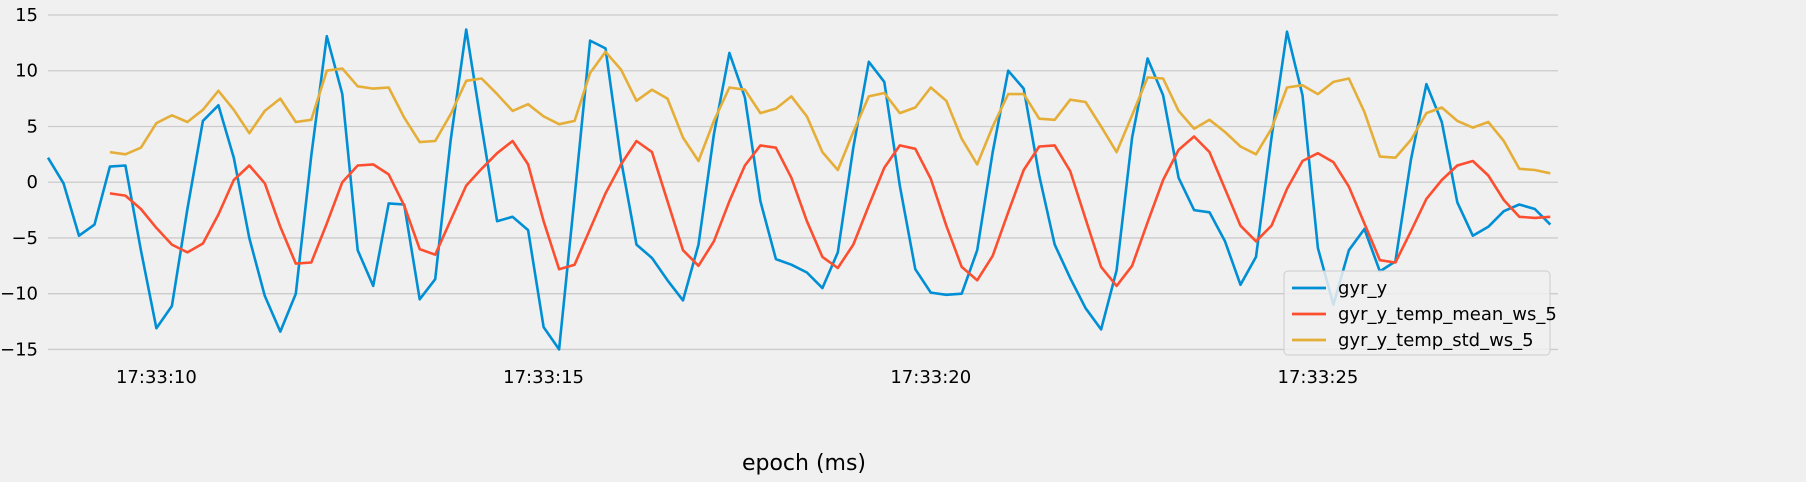 This screenshot has width=1806, height=482. I want to click on y-tick-label: 15, so click(26, 15).